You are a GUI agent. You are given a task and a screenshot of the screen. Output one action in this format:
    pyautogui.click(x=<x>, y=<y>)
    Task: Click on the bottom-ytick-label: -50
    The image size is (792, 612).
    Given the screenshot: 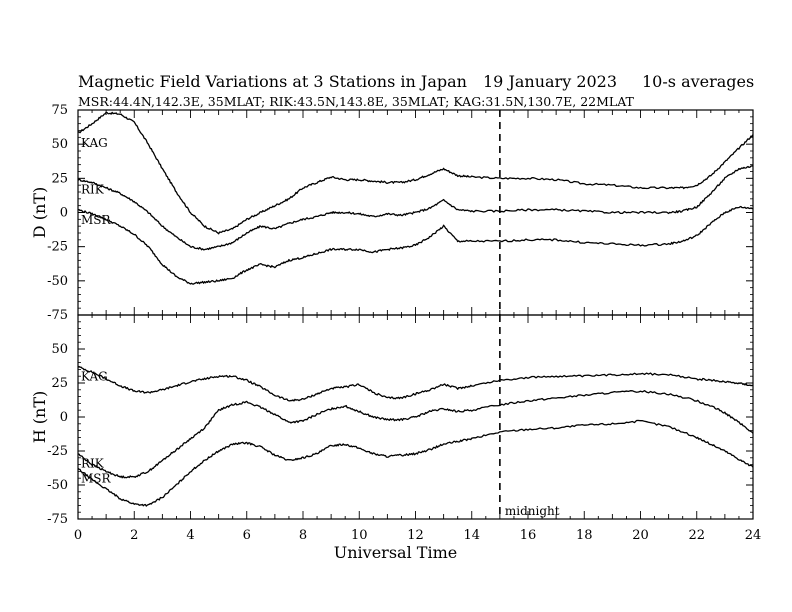 What is the action you would take?
    pyautogui.click(x=57, y=485)
    